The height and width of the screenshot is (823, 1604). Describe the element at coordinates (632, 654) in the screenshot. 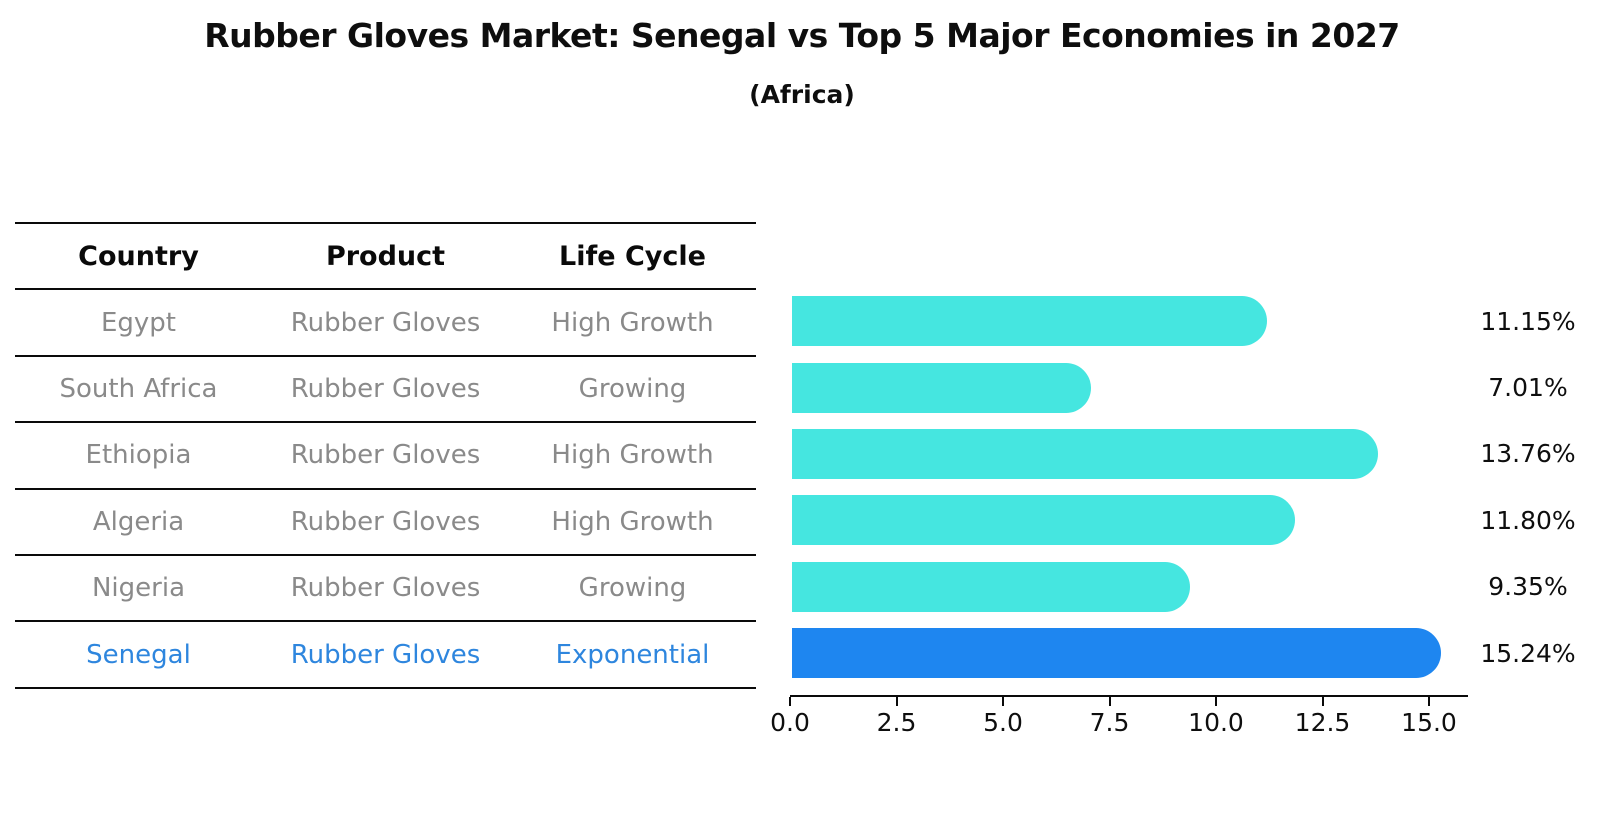

I see `cell-life-cycle: Exponential` at that location.